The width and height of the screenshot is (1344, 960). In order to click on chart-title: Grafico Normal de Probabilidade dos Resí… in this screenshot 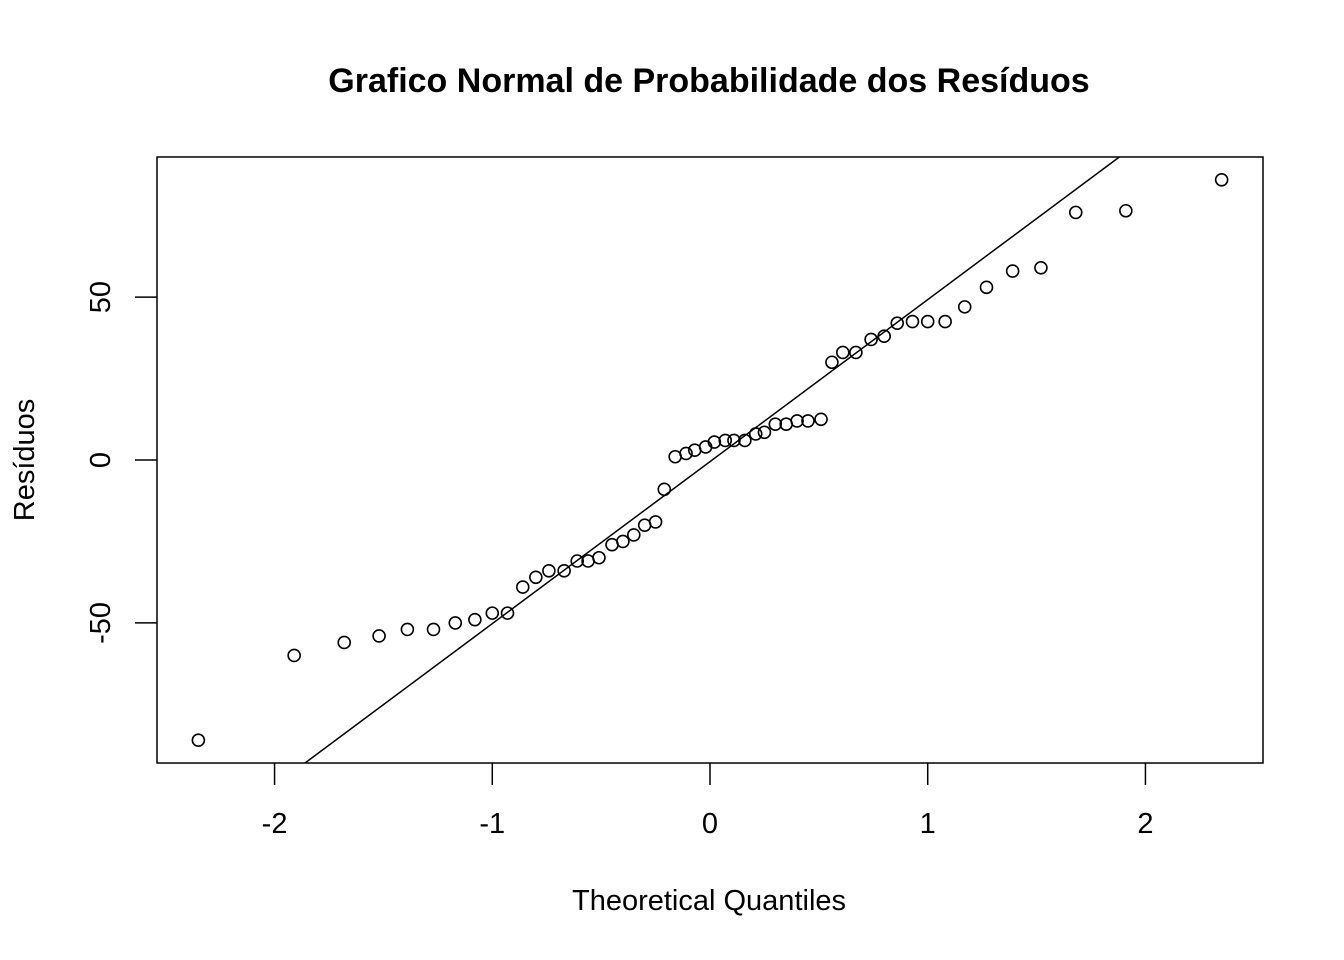, I will do `click(708, 81)`.